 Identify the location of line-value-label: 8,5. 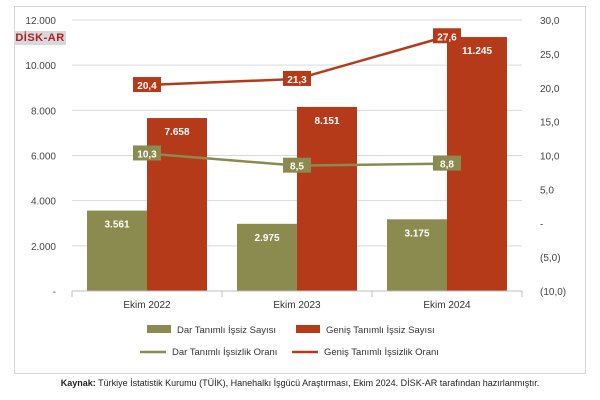
(297, 167).